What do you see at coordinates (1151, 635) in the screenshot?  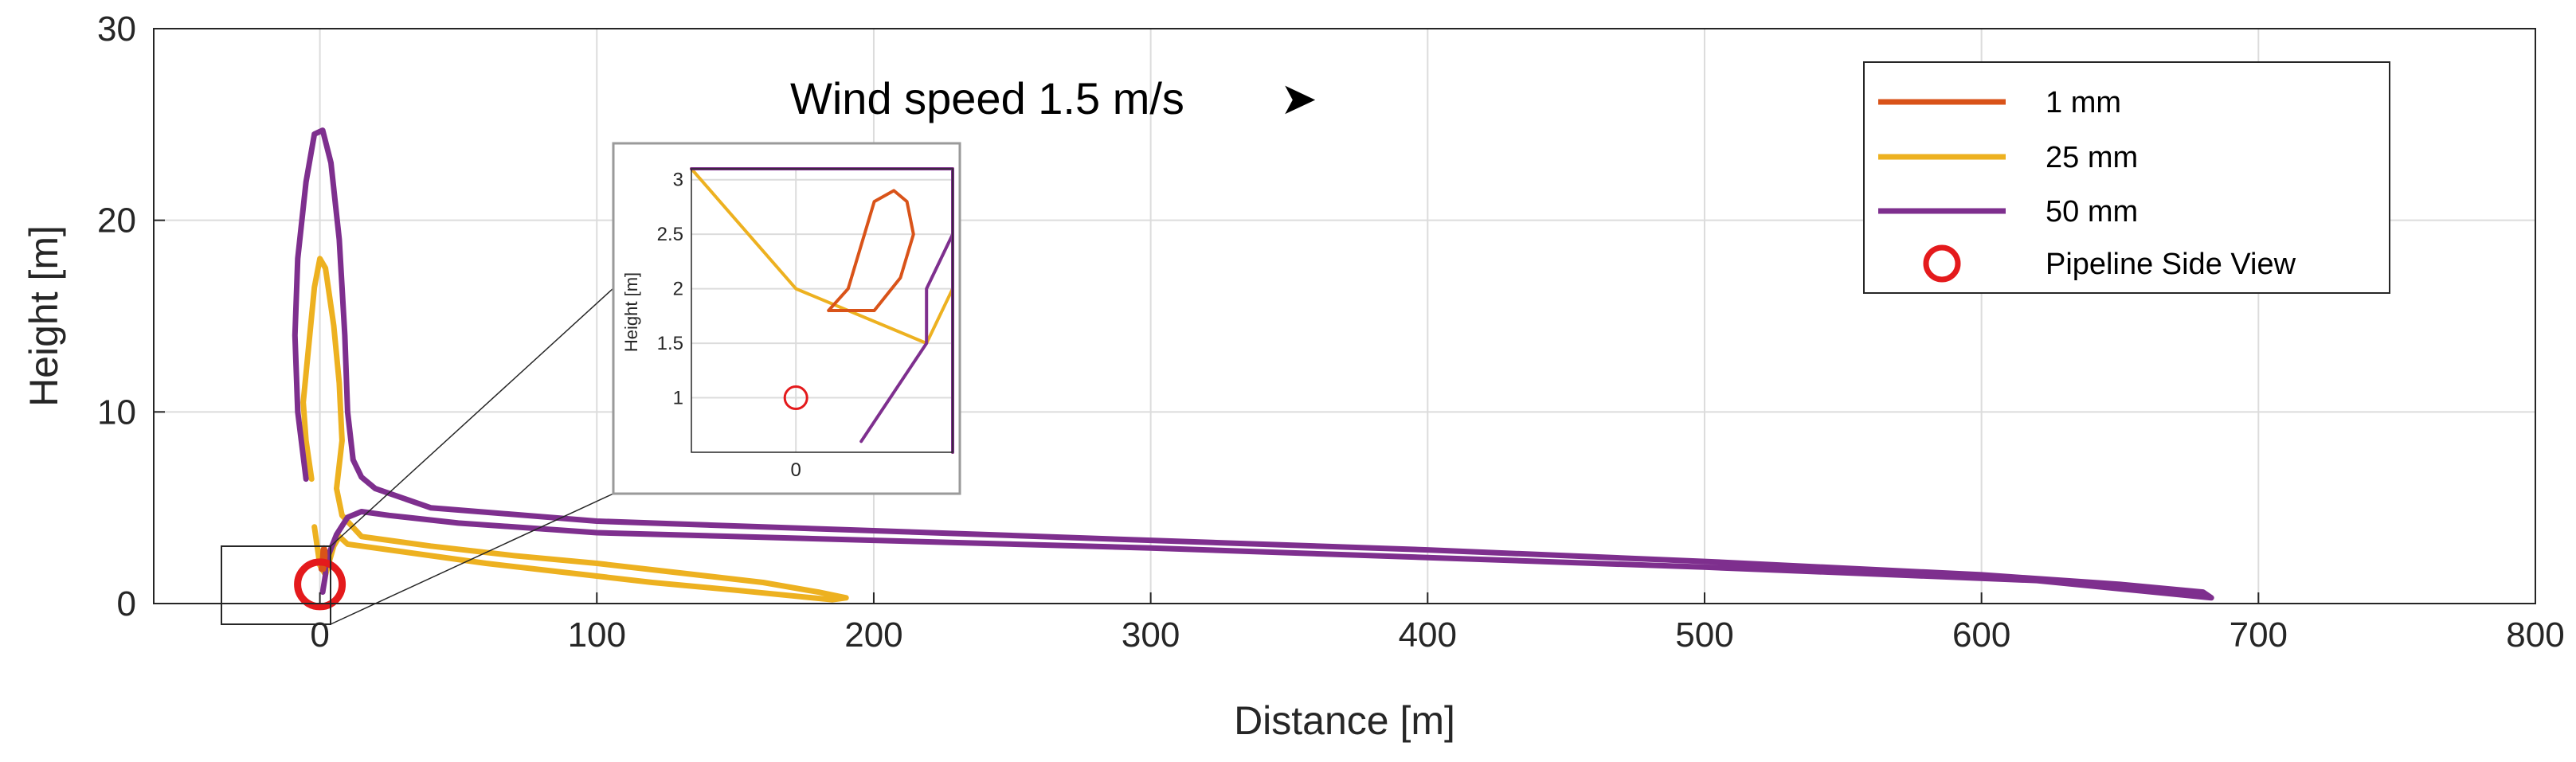 I see `x-tick-label: 300` at bounding box center [1151, 635].